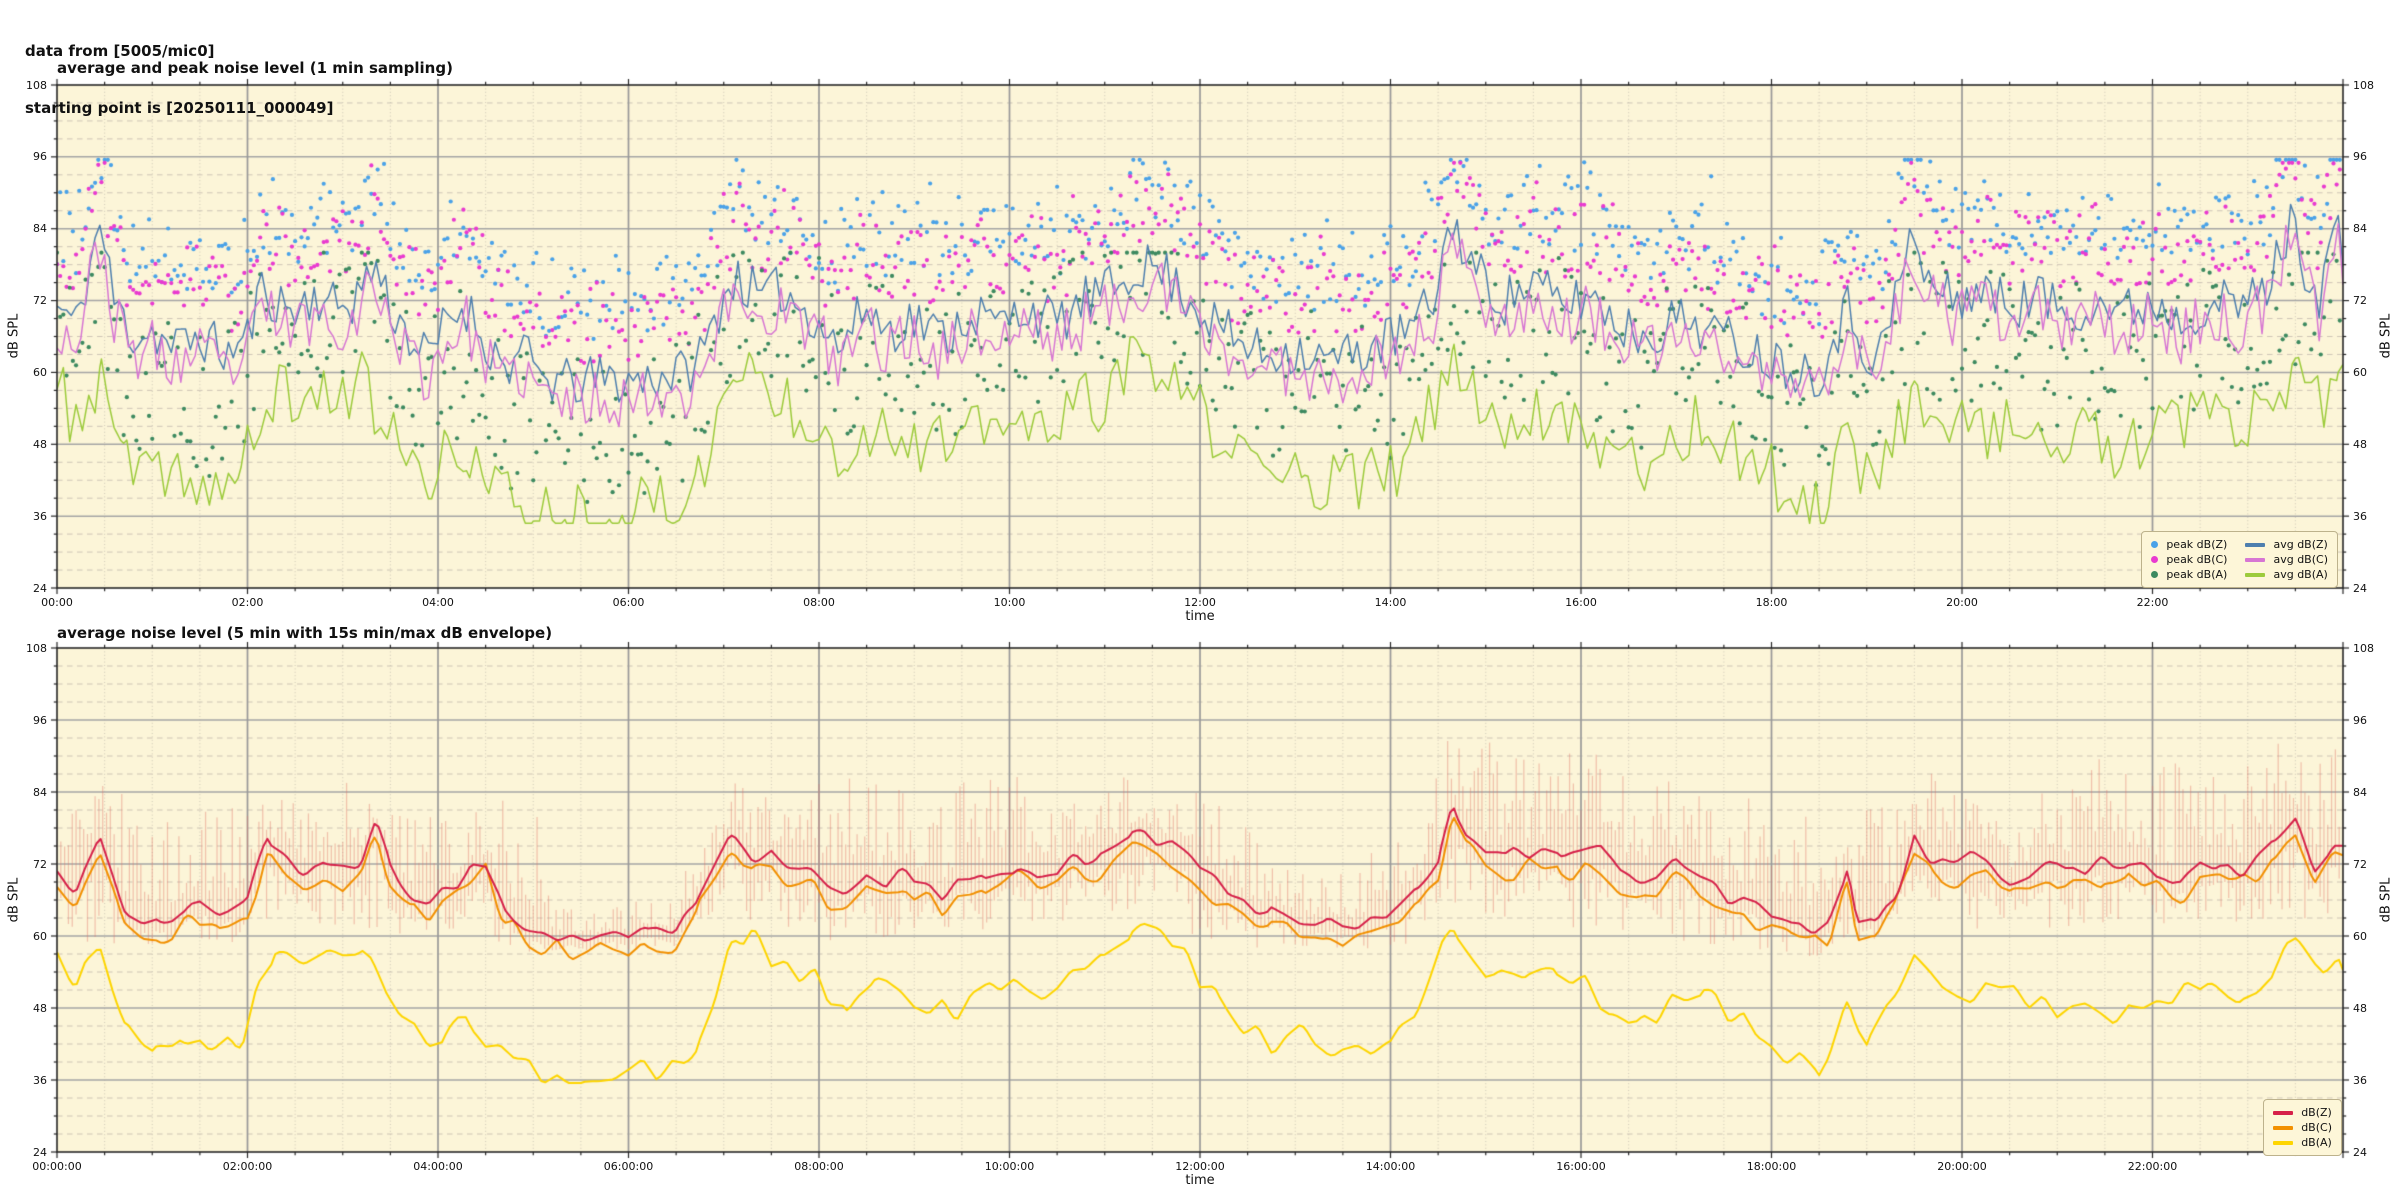 This screenshot has width=2400, height=1200. What do you see at coordinates (179, 108) in the screenshot?
I see `header-line-2: starting point is [20250111_000049]` at bounding box center [179, 108].